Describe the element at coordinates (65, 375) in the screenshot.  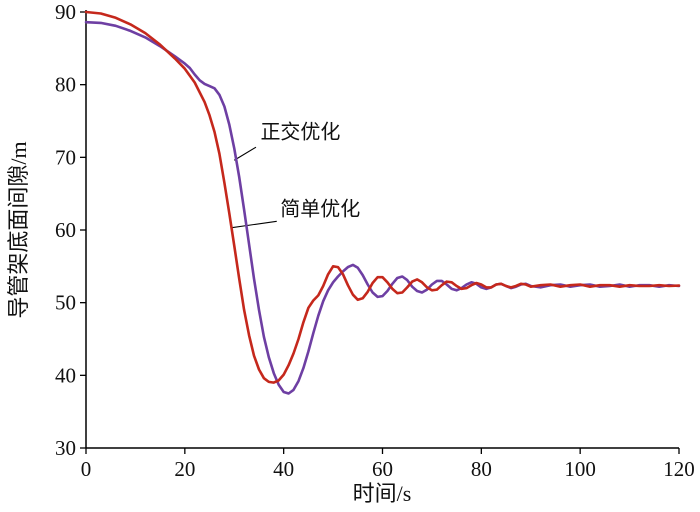
I see `y-tick-label: 40` at that location.